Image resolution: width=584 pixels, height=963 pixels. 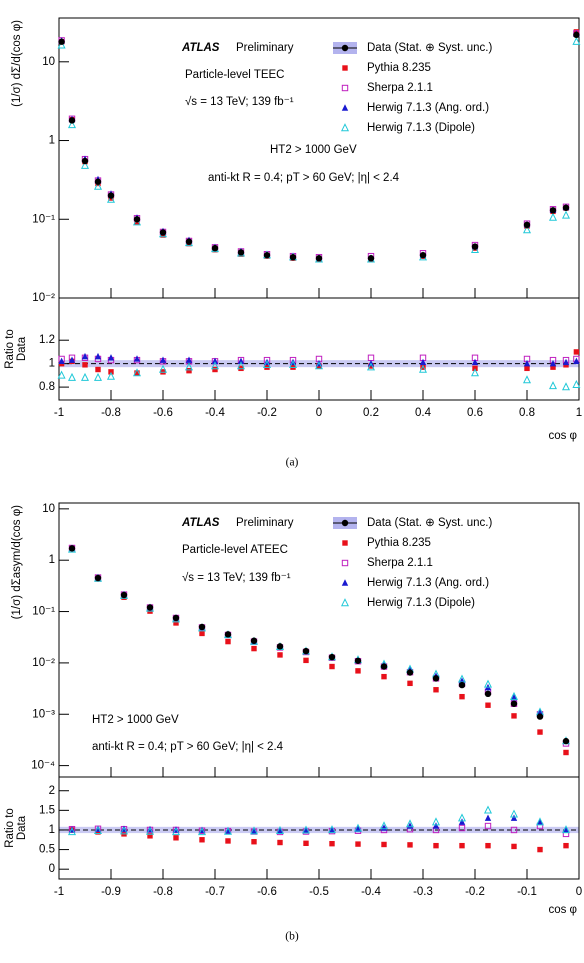 What do you see at coordinates (399, 543) in the screenshot?
I see `legend-label: Pythia 8.235` at bounding box center [399, 543].